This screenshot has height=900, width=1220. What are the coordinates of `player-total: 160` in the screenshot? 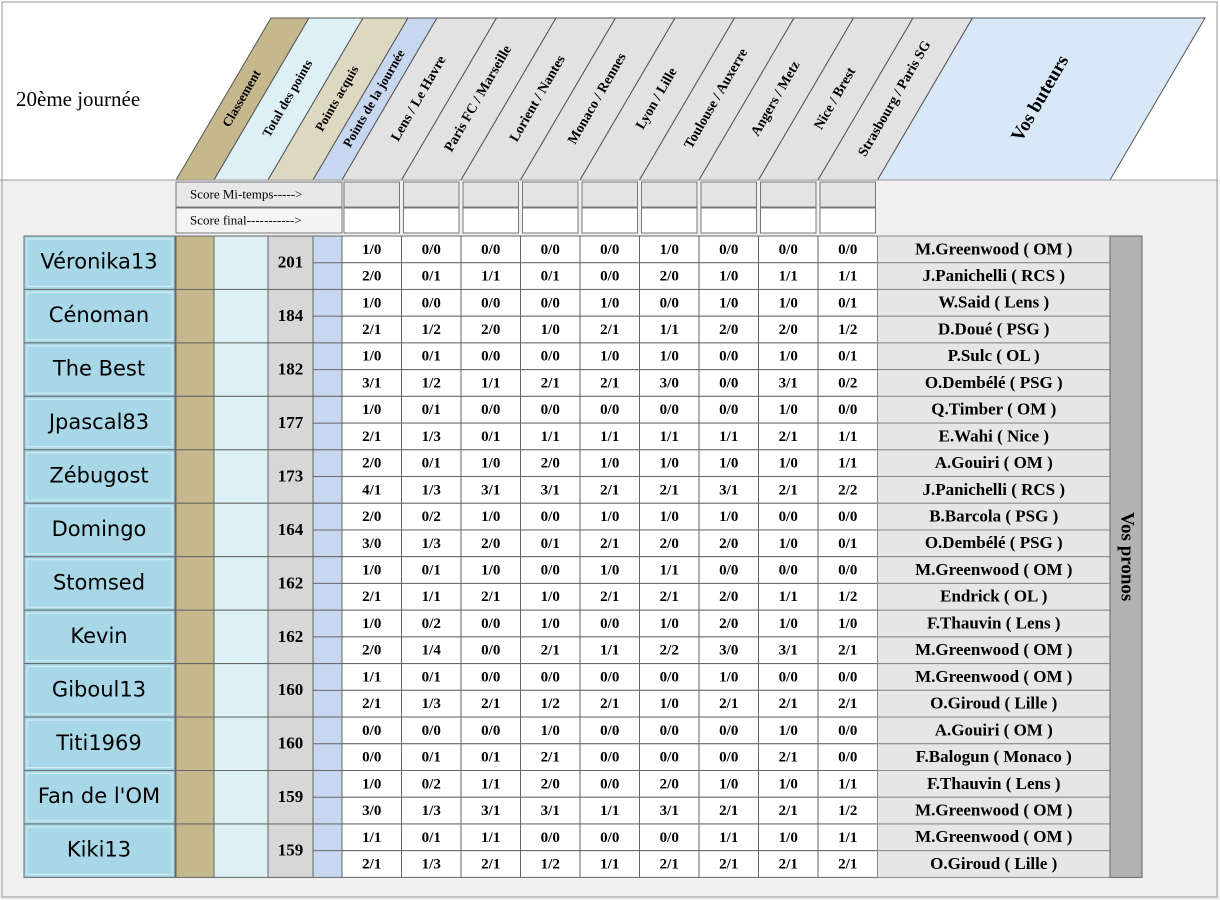 It's located at (291, 689).